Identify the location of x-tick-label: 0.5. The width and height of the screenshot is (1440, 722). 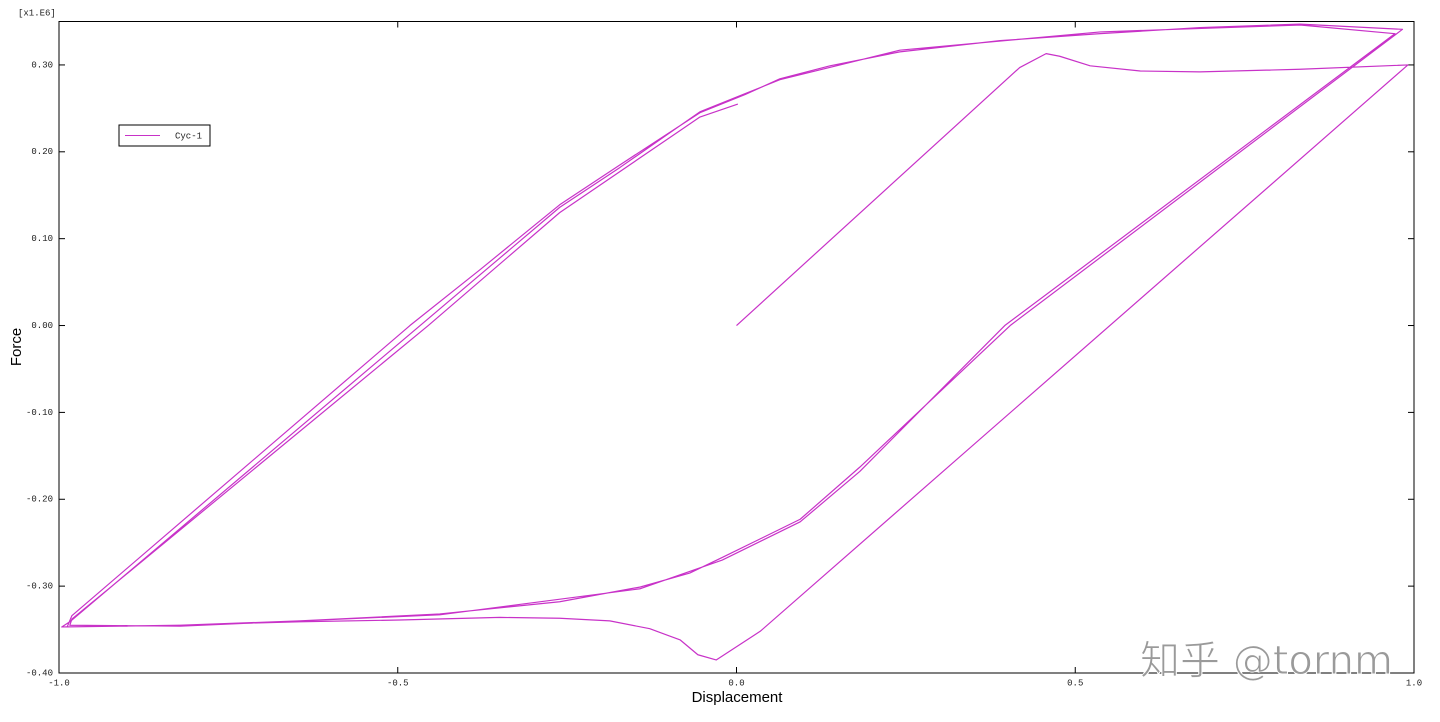
(1075, 683).